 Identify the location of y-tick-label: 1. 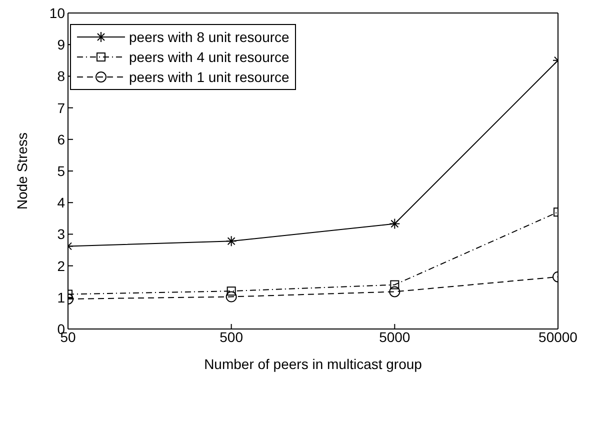
(61, 297).